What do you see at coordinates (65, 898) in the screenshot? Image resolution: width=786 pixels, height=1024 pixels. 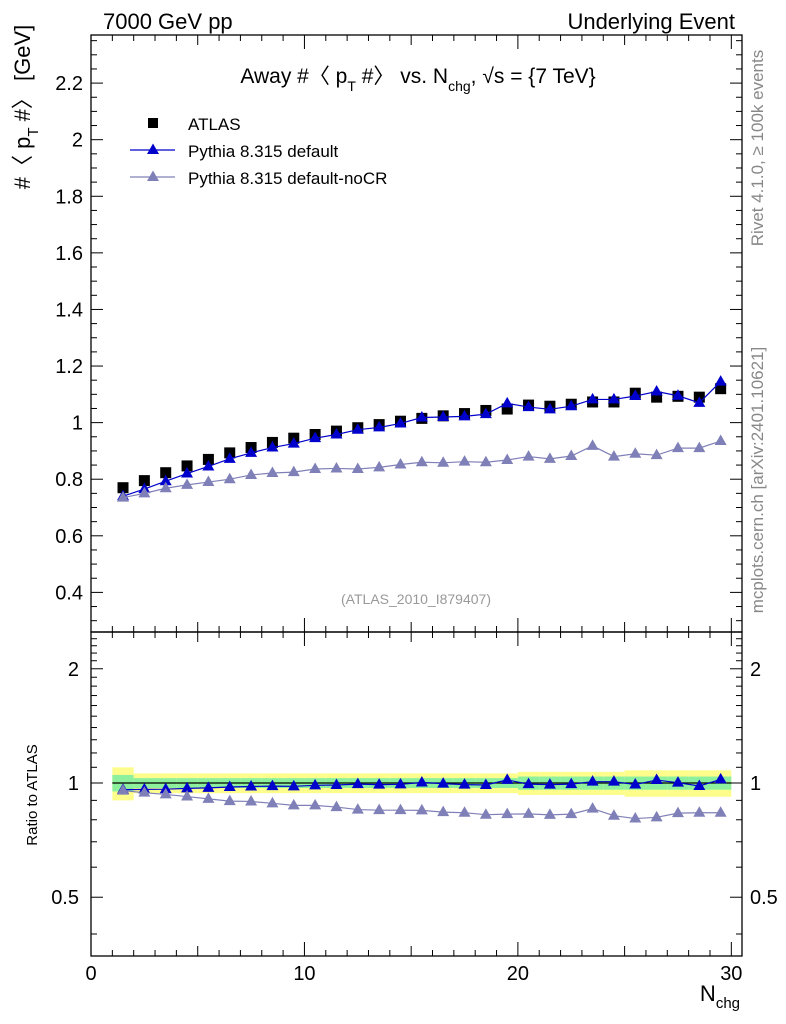 I see `ratio-y-tick-label: 0.5` at bounding box center [65, 898].